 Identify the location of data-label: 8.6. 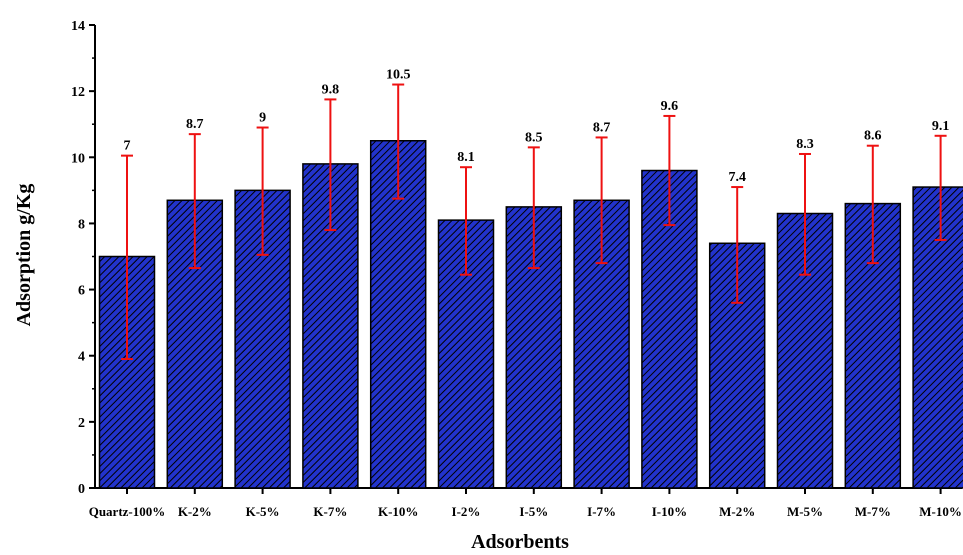
(873, 136).